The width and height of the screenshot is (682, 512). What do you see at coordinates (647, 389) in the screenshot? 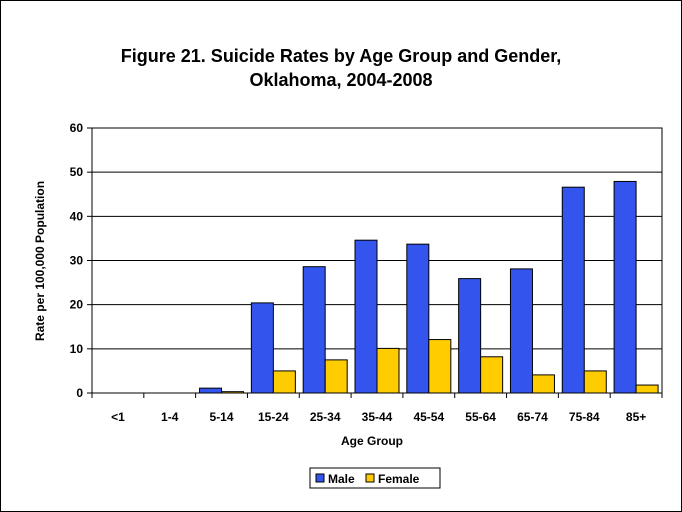
I see `bar-female-85+` at bounding box center [647, 389].